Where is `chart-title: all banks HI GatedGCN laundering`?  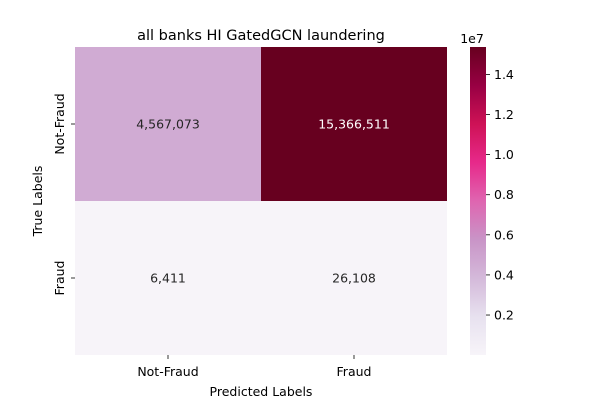
chart-title: all banks HI GatedGCN laundering is located at coordinates (261, 36).